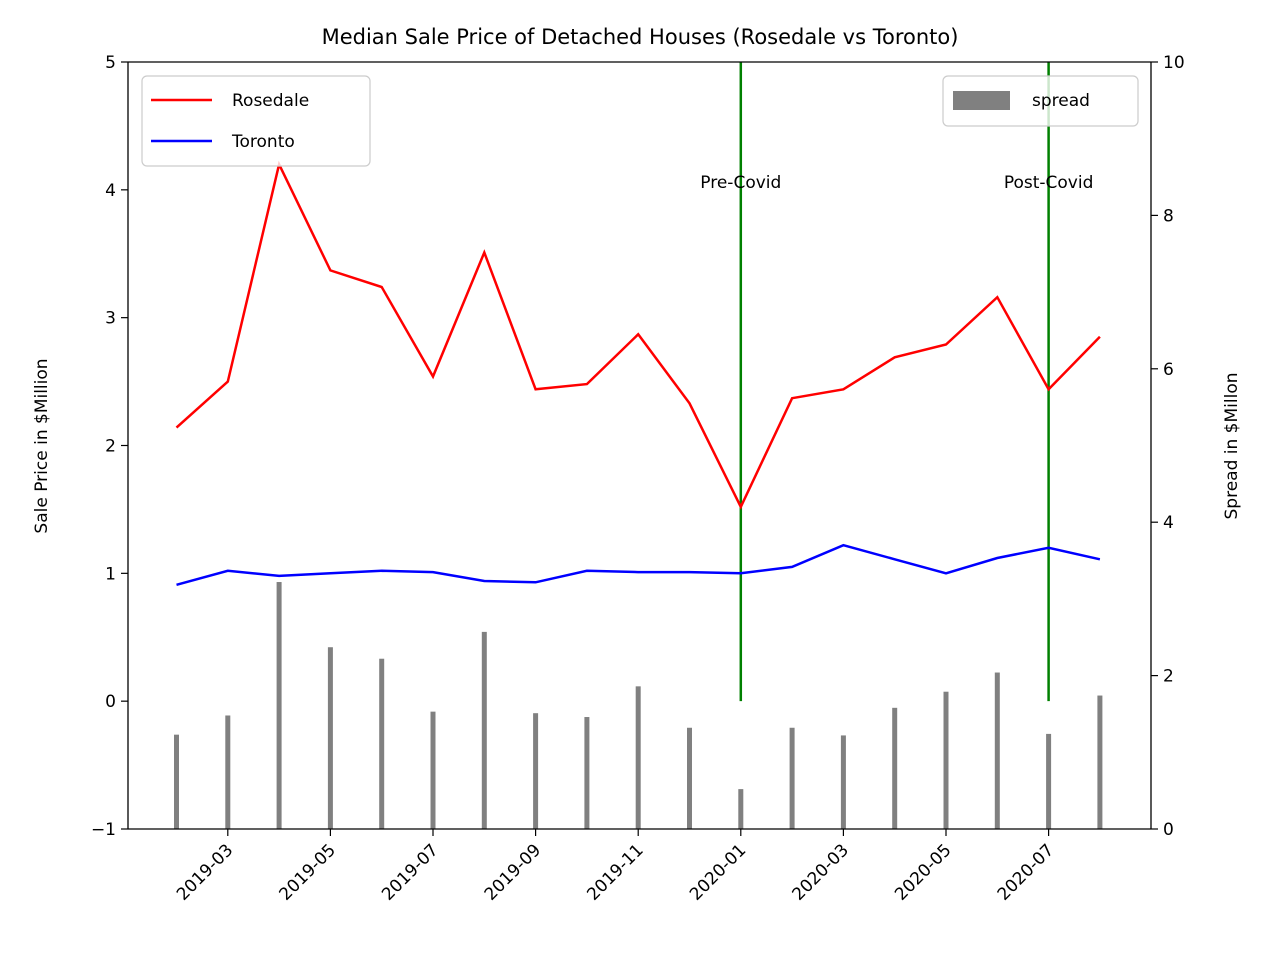 This screenshot has height=960, width=1280. I want to click on y2-tick-label: 10, so click(1174, 63).